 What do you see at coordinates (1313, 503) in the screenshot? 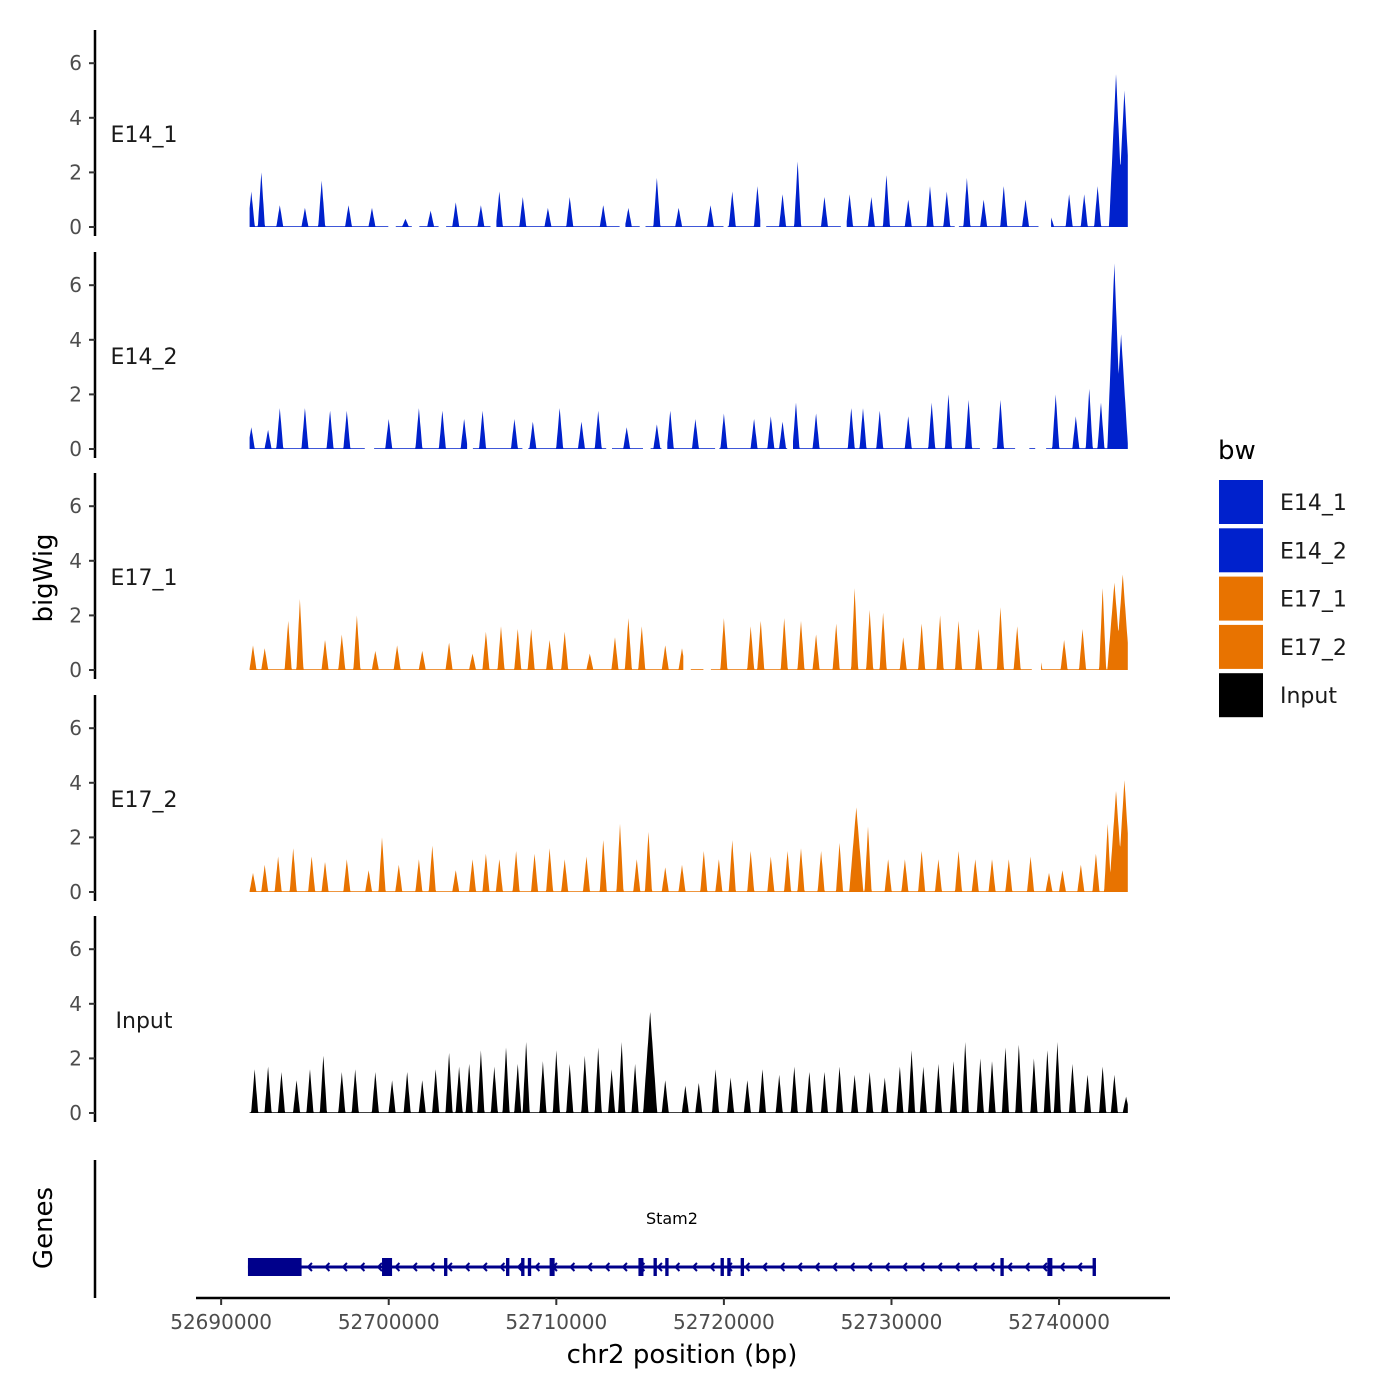
I see `legend-label: E14_1` at bounding box center [1313, 503].